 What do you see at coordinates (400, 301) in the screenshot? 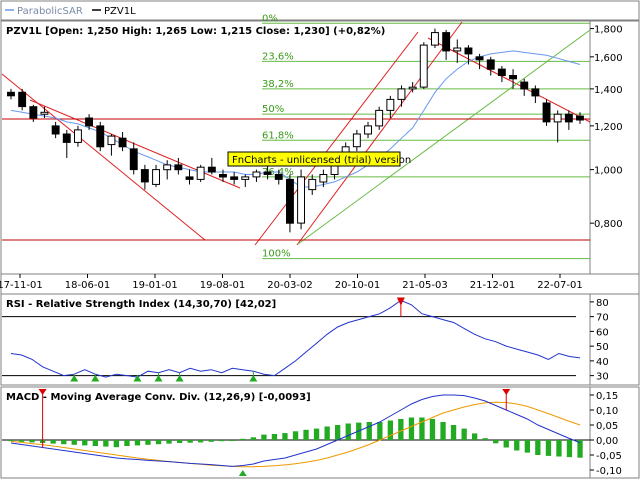
I see `rsi-sell-arrow` at bounding box center [400, 301].